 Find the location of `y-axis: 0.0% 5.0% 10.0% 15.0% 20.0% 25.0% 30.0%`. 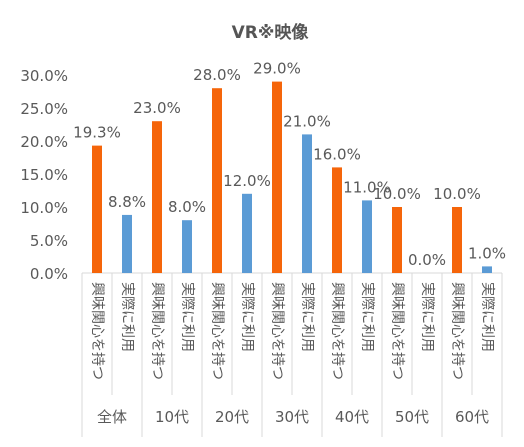

y-axis: 0.0% 5.0% 10.0% 15.0% 20.0% 25.0% 30.0% is located at coordinates (44, 175).